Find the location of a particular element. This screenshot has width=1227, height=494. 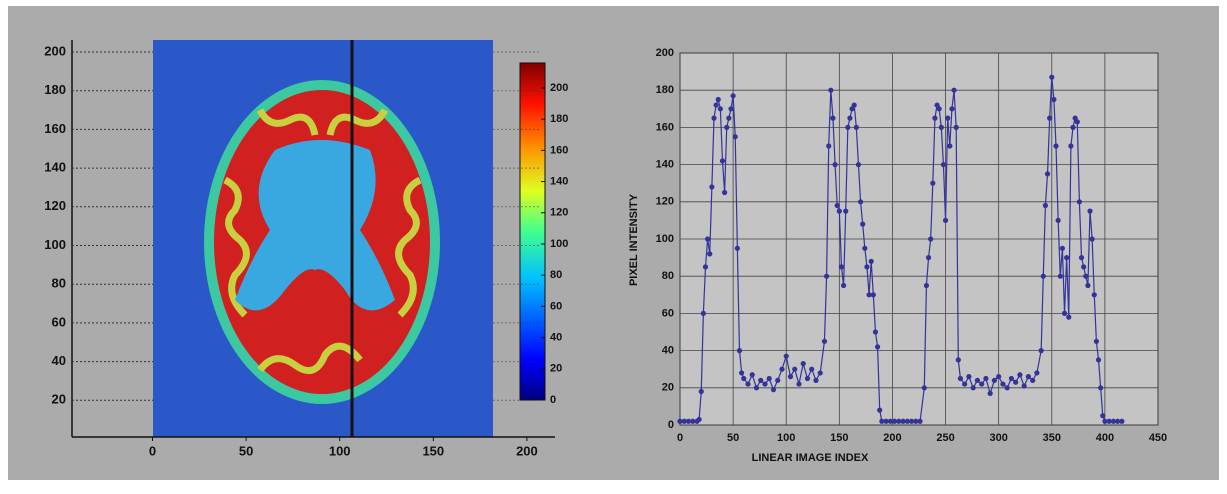

x-axis-label: LINEAR IMAGE INDEX is located at coordinates (810, 458).